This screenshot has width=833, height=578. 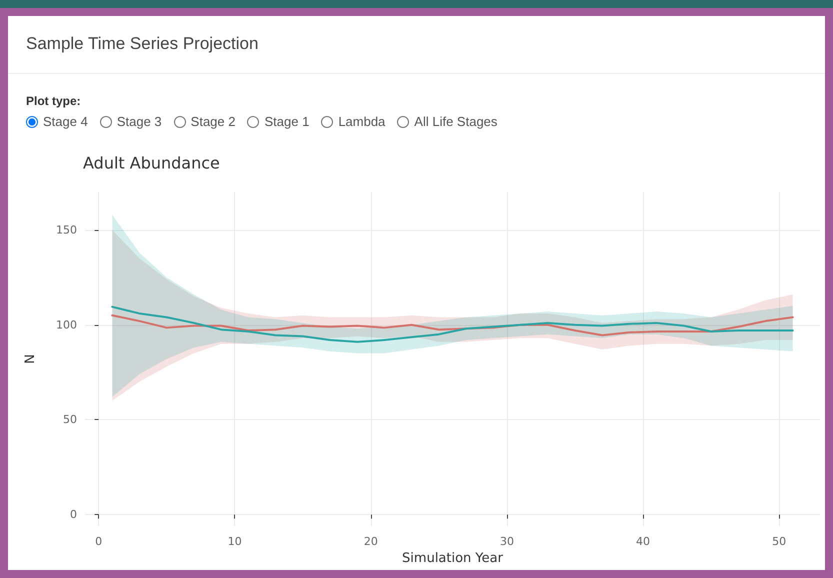 What do you see at coordinates (455, 121) in the screenshot?
I see `text: All Life Stages` at bounding box center [455, 121].